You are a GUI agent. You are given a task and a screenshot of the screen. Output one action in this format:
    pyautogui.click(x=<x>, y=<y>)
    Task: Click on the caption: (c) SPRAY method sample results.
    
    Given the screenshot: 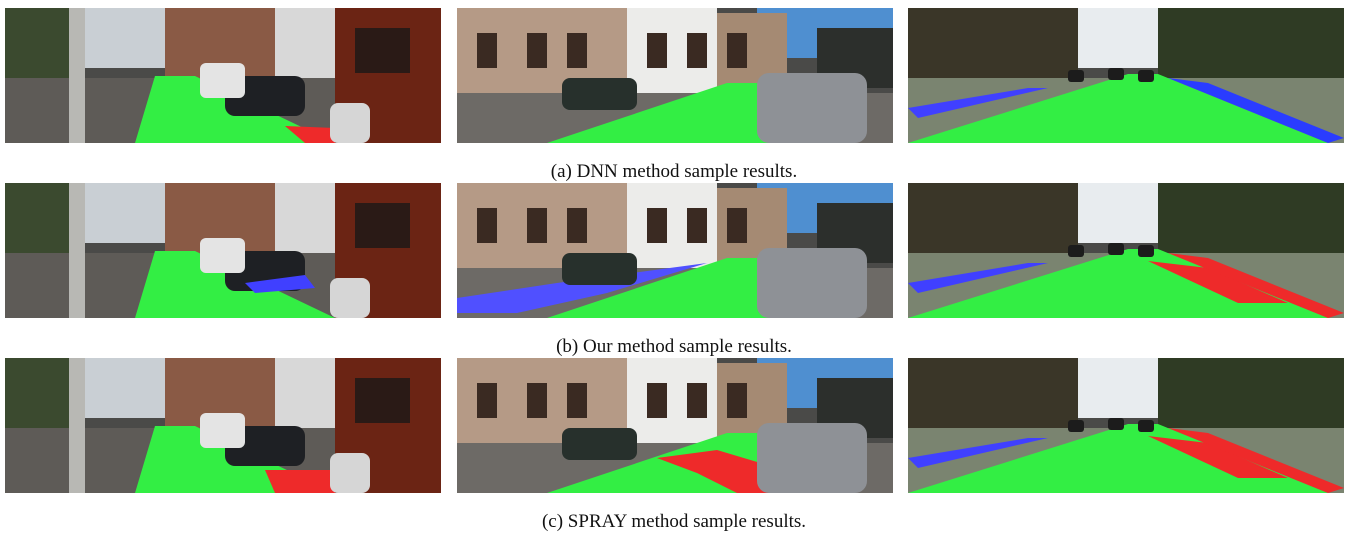 What is the action you would take?
    pyautogui.click(x=674, y=521)
    